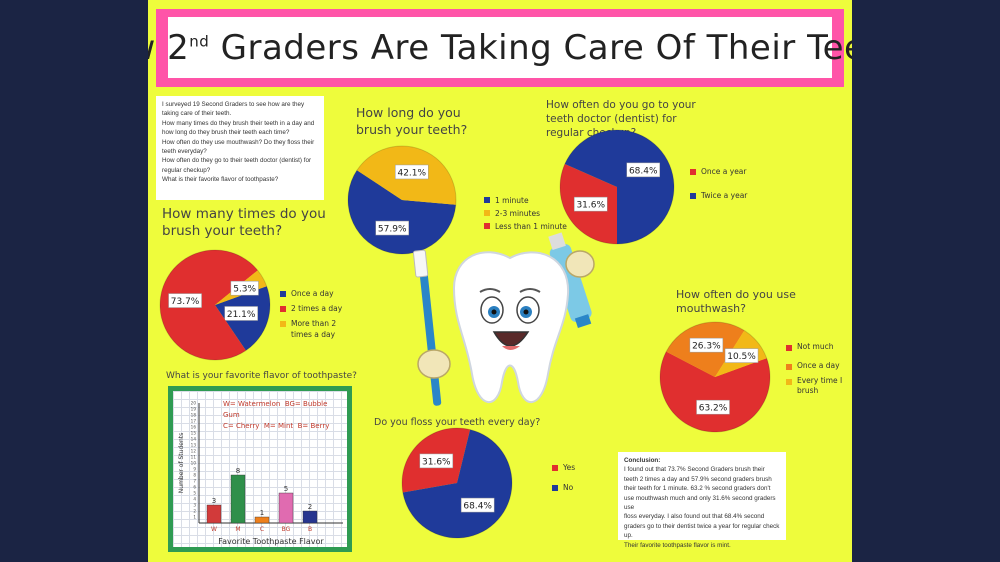 This screenshot has width=1000, height=562. What do you see at coordinates (194, 403) in the screenshot?
I see `y-tick-label: 20` at bounding box center [194, 403].